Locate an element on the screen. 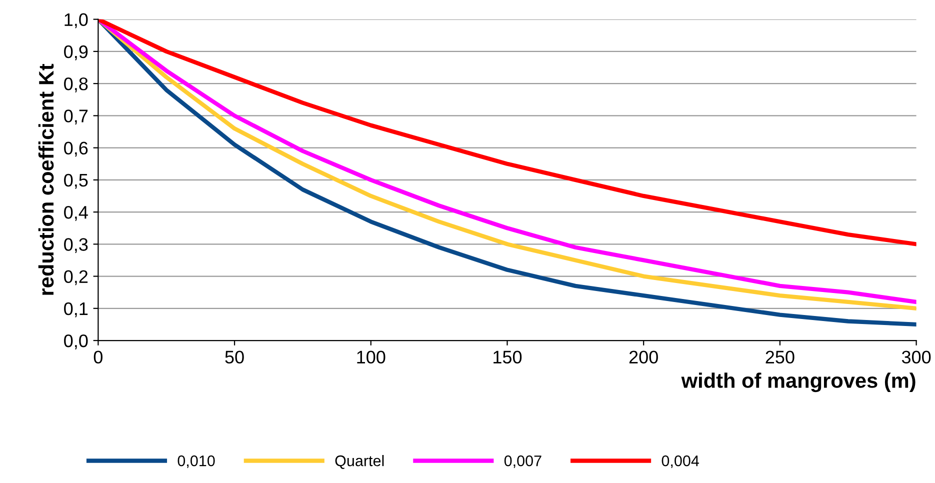 Image resolution: width=935 pixels, height=483 pixels. legend-label: 0,010 is located at coordinates (196, 461).